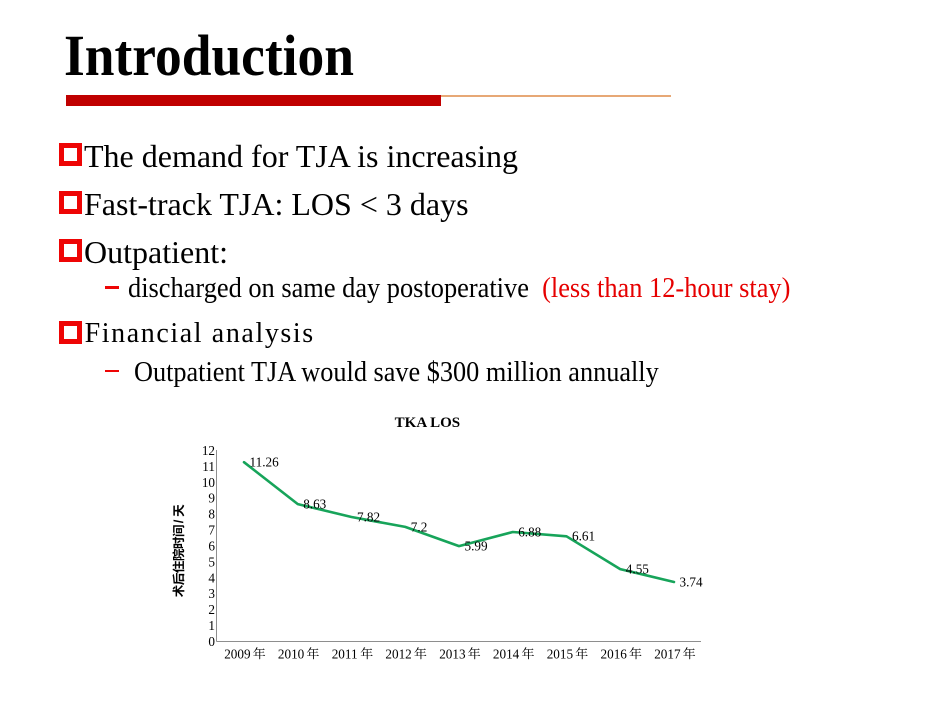 This screenshot has width=950, height=713. I want to click on svg-text: 6.88, so click(529, 531).